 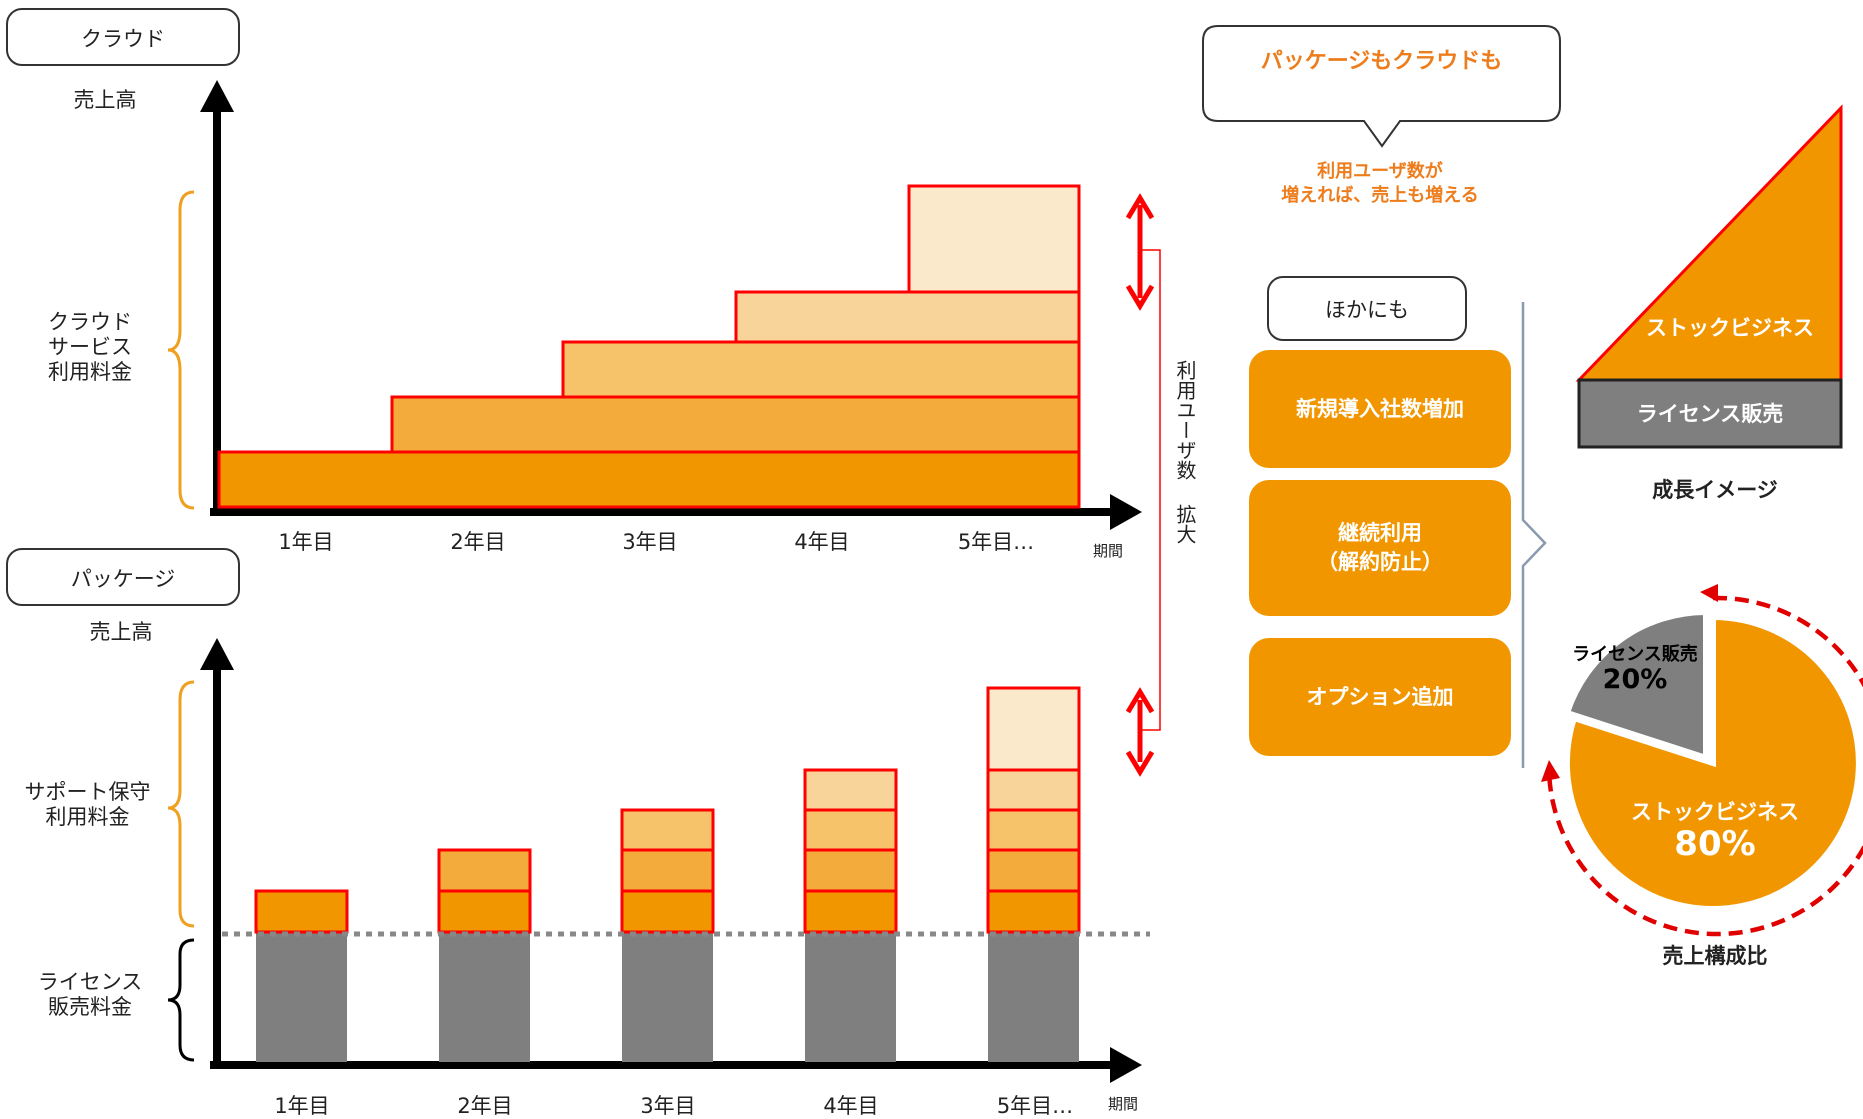 What do you see at coordinates (1712, 762) in the screenshot?
I see `pie-slice-stock` at bounding box center [1712, 762].